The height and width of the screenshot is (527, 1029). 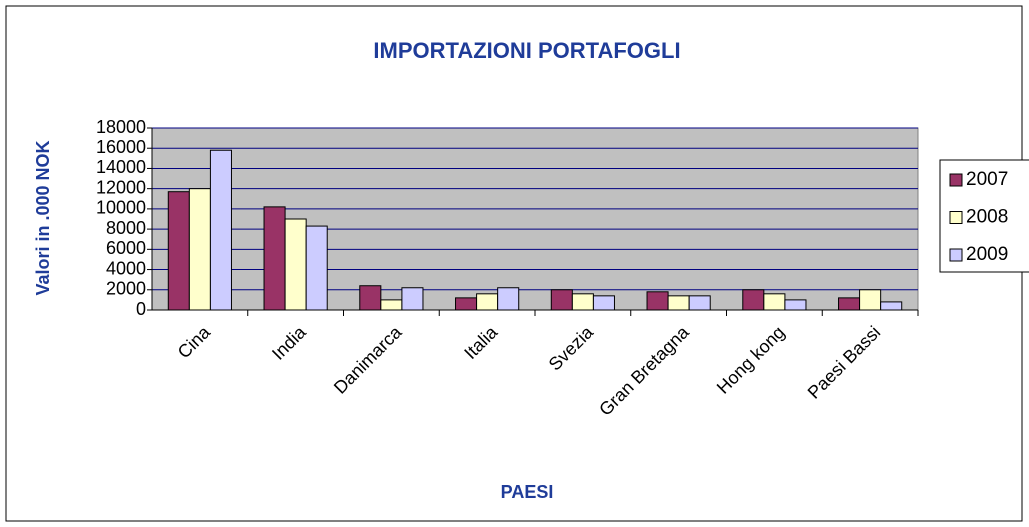 I want to click on legend-label: 2008, so click(x=987, y=217).